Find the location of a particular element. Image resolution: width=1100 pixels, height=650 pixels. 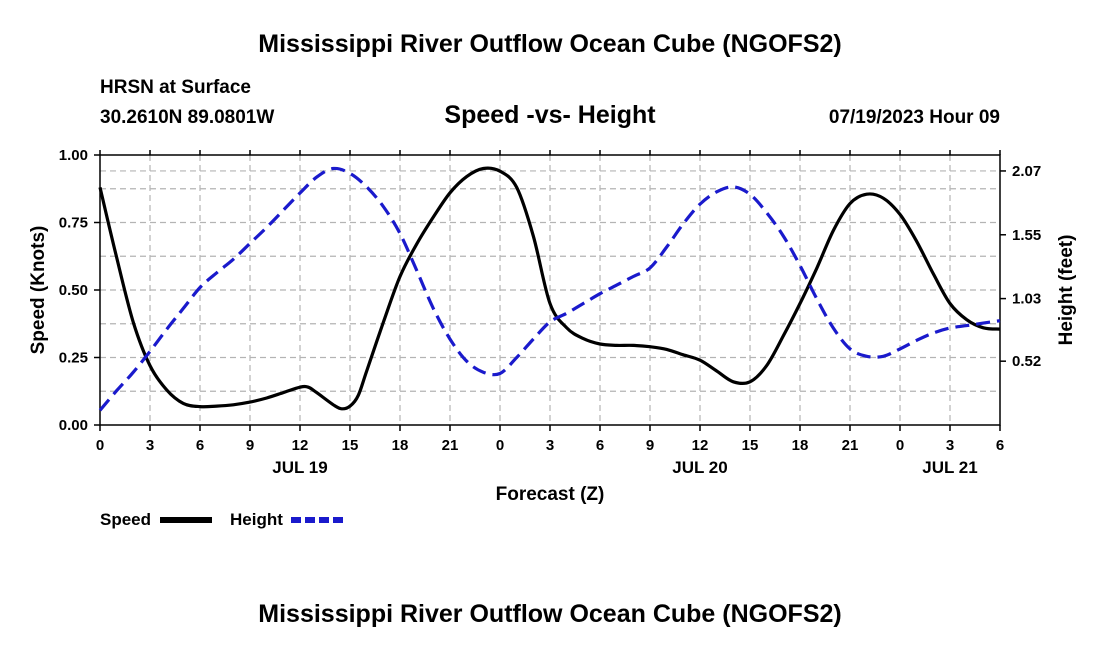

date-label: JUL 21 is located at coordinates (949, 467).